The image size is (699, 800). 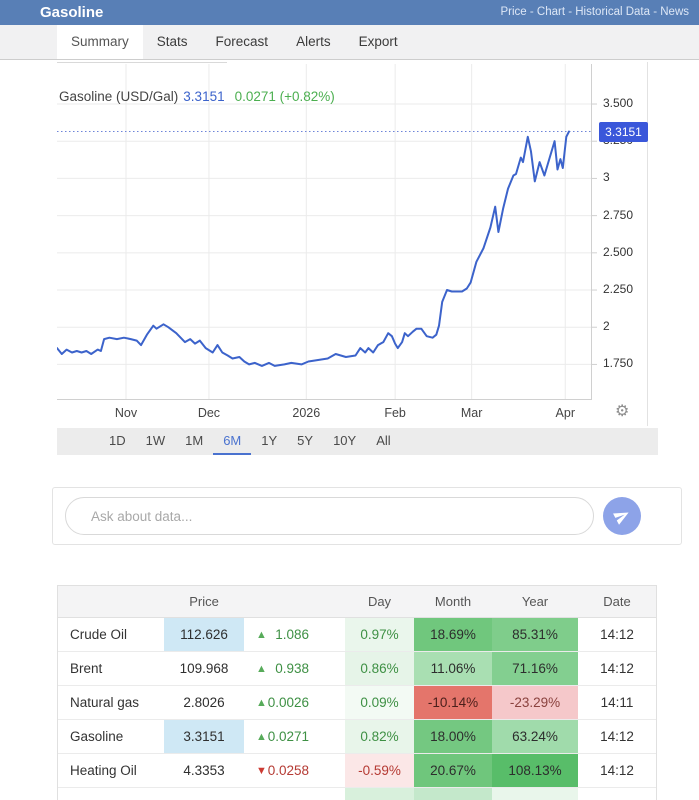 I want to click on tab-stats: Stats, so click(x=172, y=41).